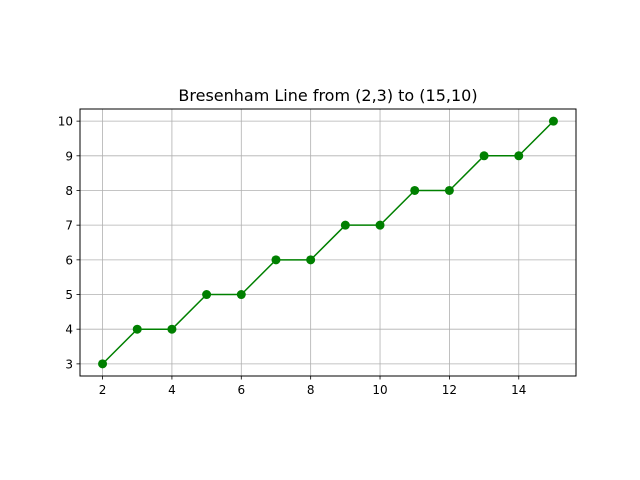 Image resolution: width=640 pixels, height=480 pixels. Describe the element at coordinates (327, 95) in the screenshot. I see `chart-title: Bresenham Line from (2,3) to (15,10)` at that location.